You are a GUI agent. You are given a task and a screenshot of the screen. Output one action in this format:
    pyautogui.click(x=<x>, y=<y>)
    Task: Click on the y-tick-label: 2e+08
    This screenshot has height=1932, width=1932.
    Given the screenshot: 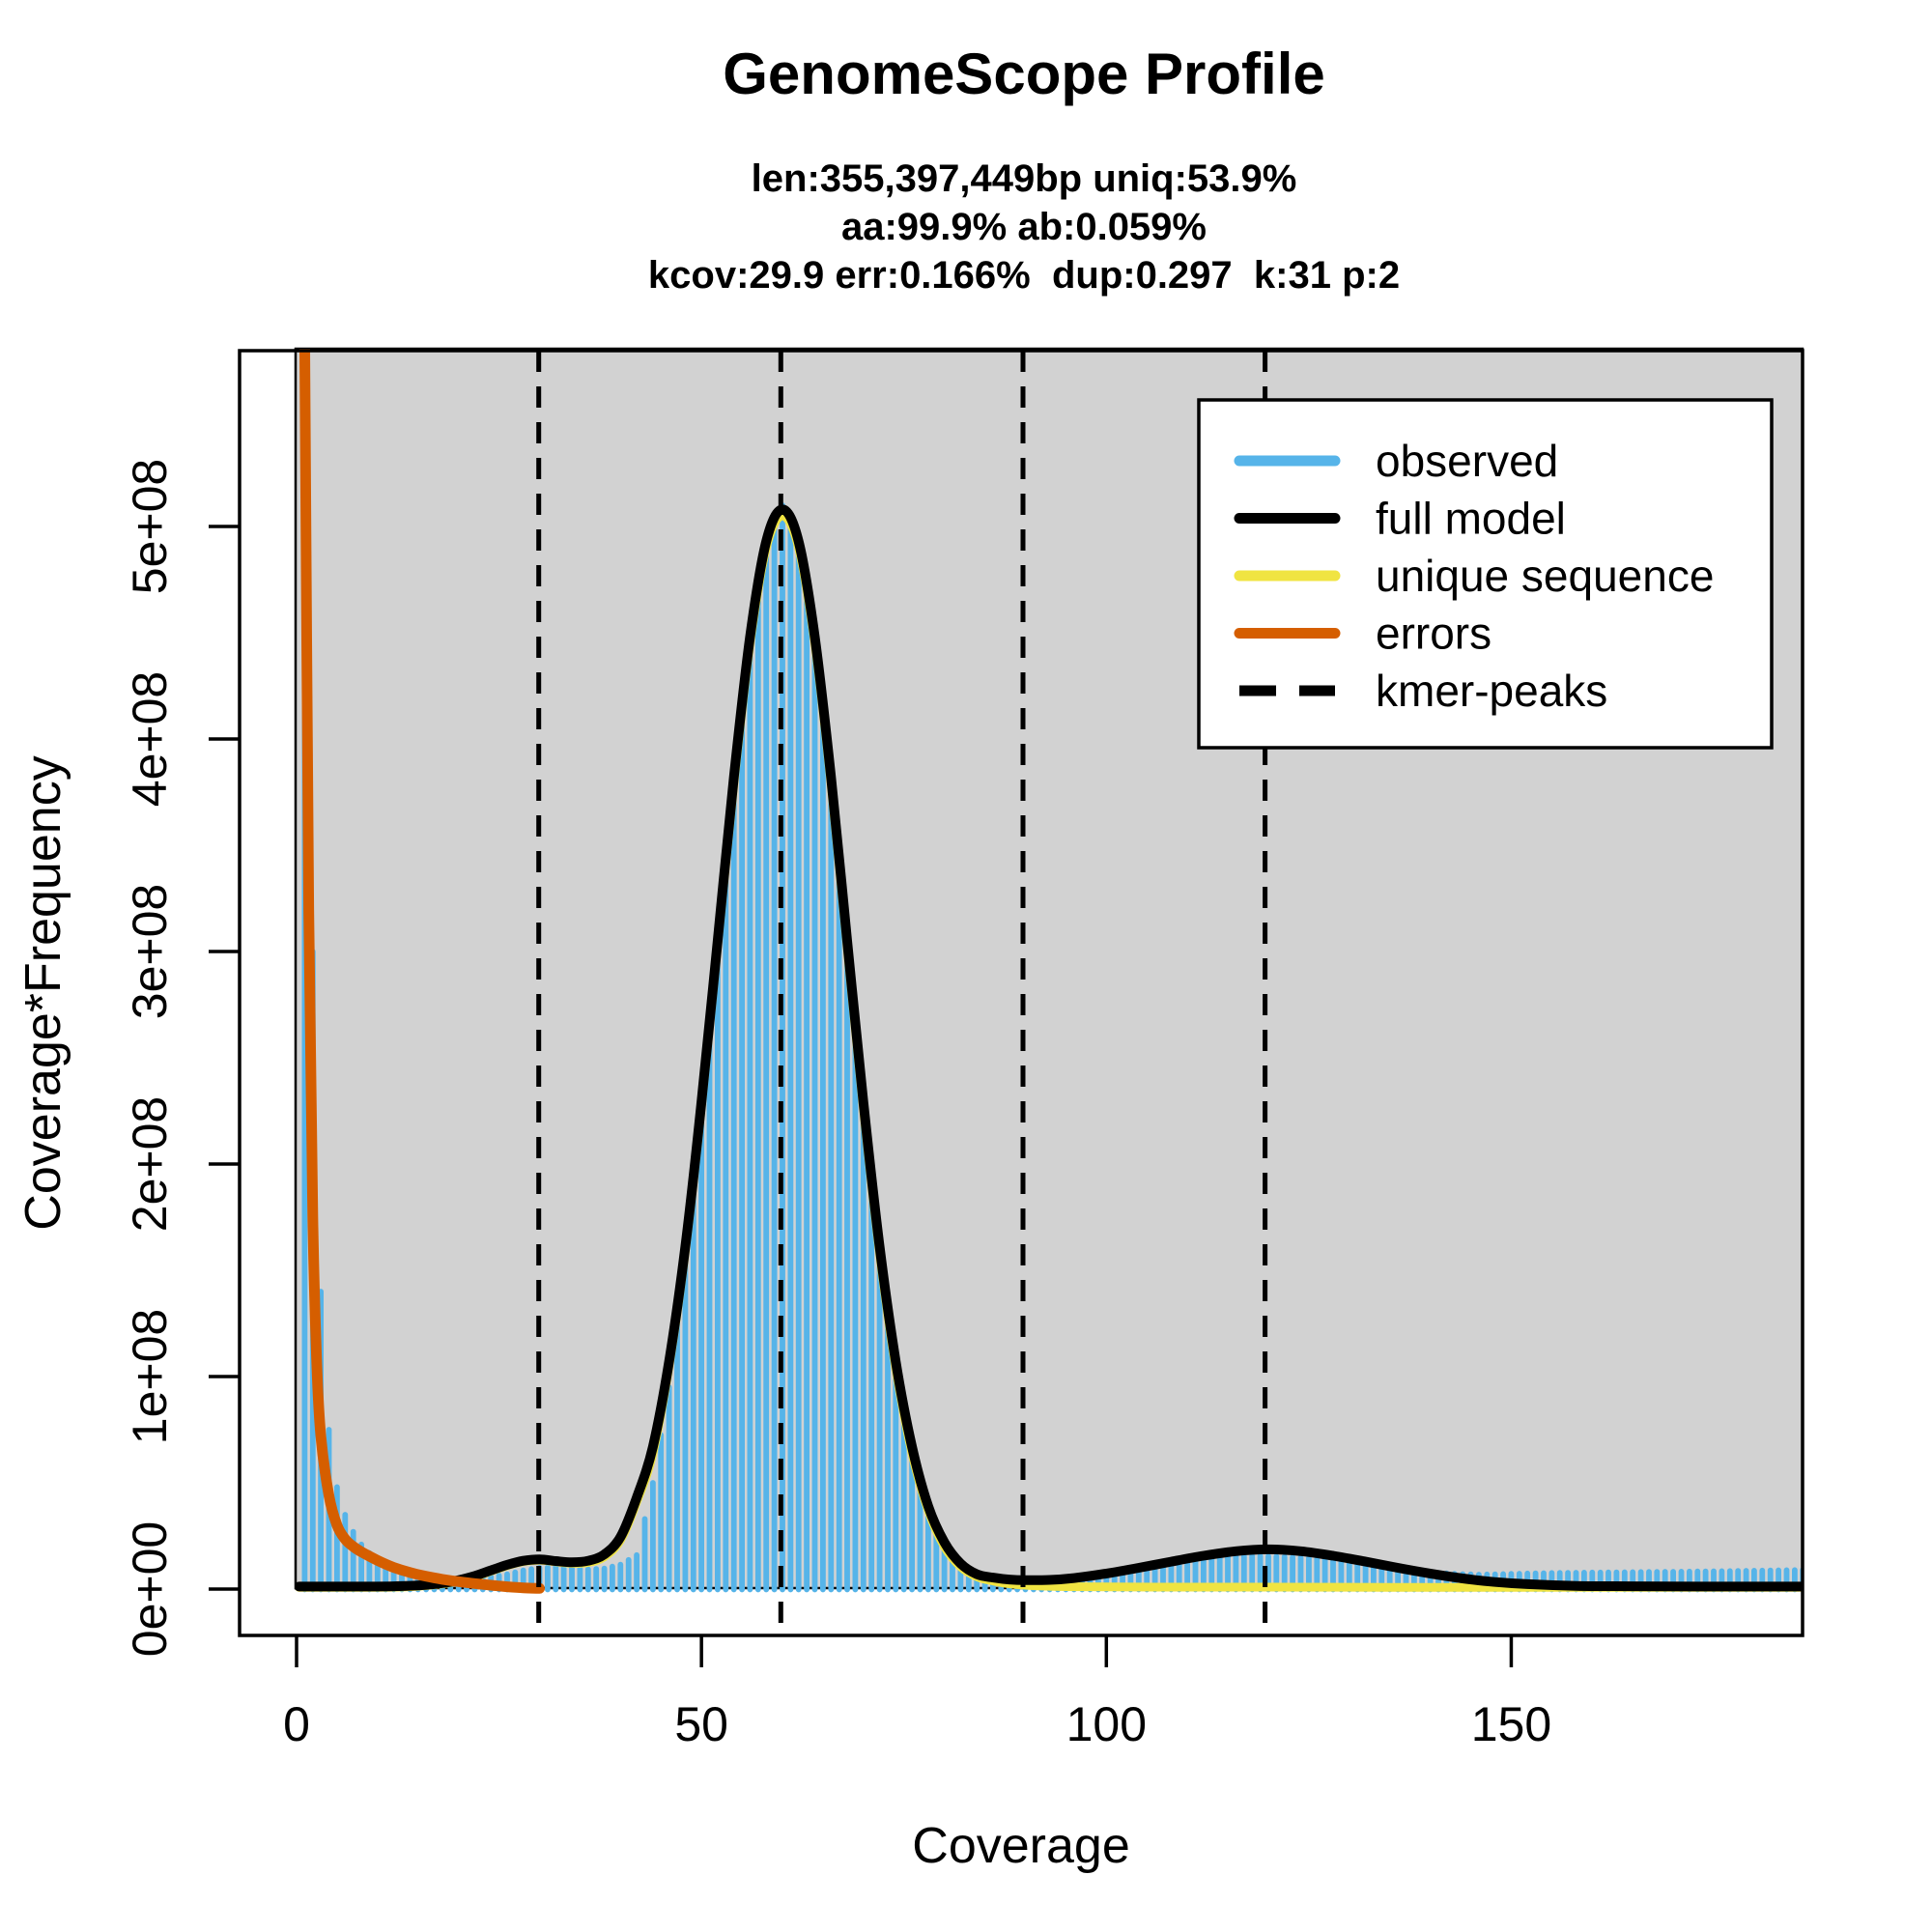 What is the action you would take?
    pyautogui.click(x=150, y=1164)
    